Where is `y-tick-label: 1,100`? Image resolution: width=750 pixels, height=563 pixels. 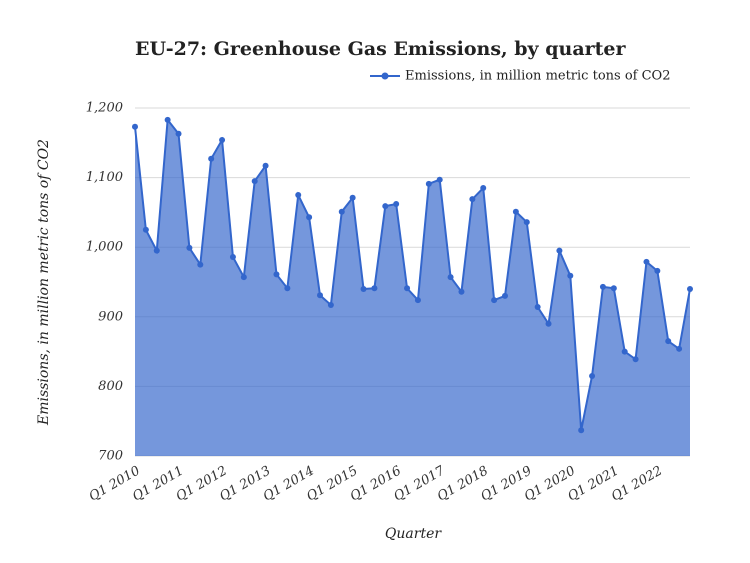
y-tick-label: 1,100 is located at coordinates (104, 177).